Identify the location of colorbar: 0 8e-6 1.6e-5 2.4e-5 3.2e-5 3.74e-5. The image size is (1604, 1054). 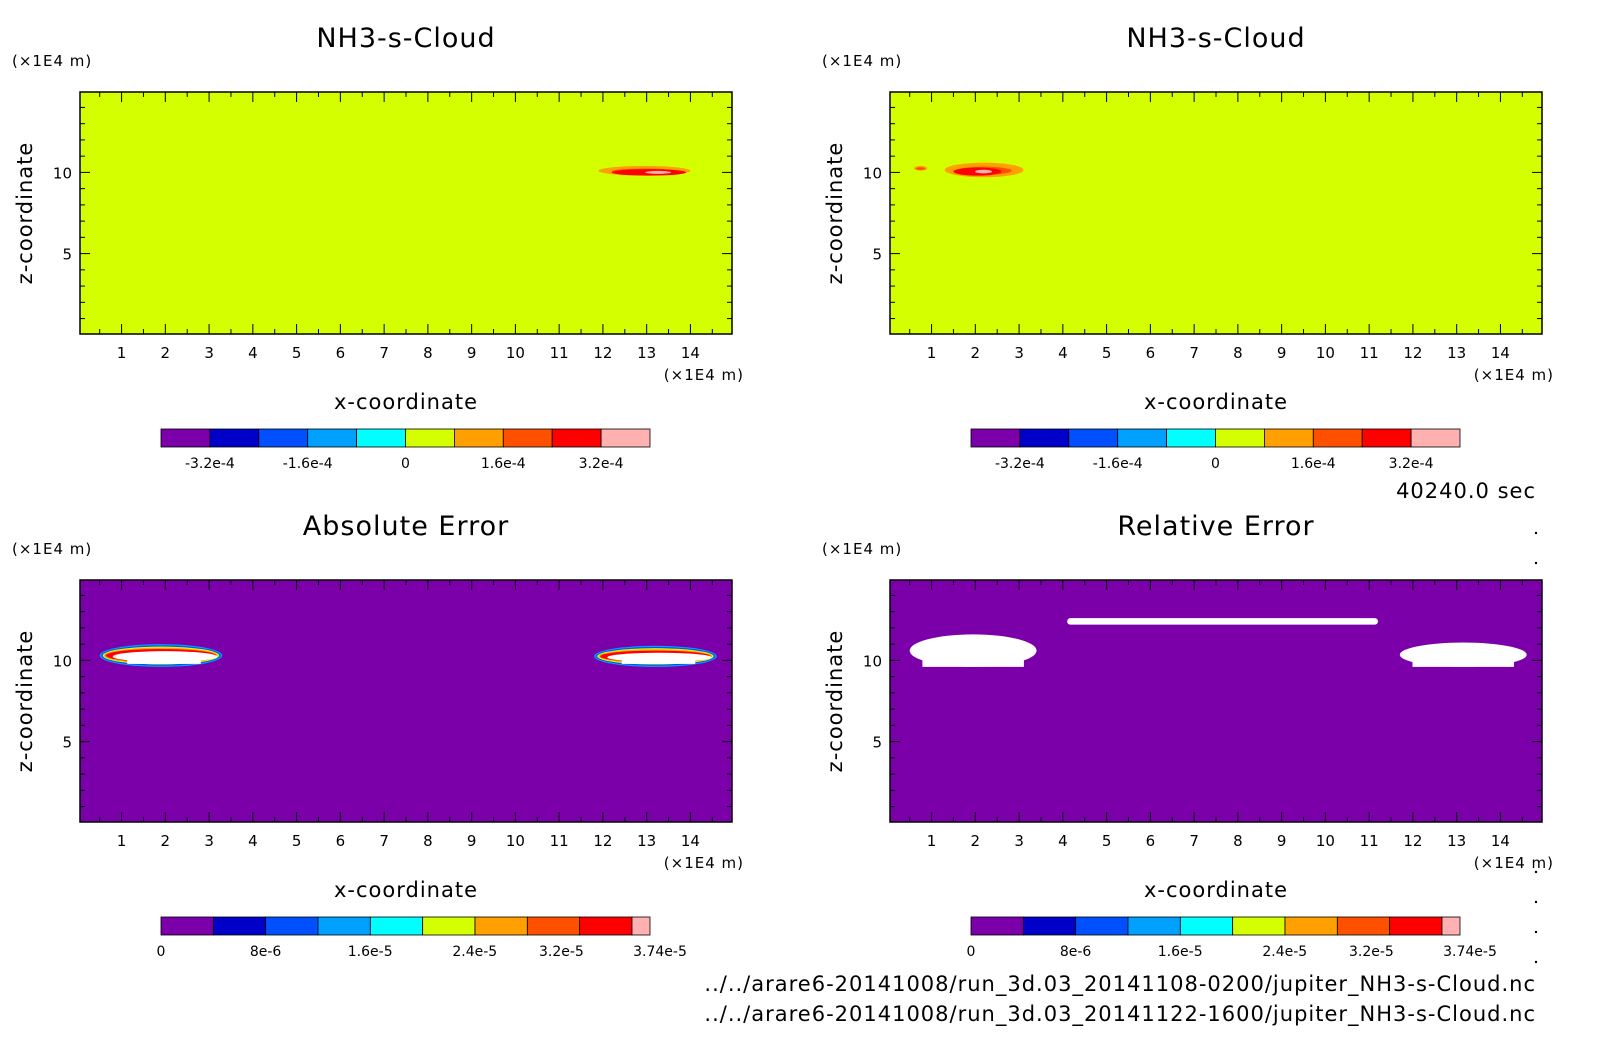
(1232, 938).